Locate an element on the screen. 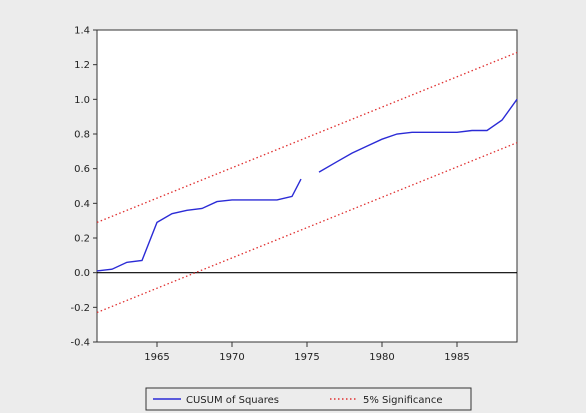 This screenshot has width=586, height=413. x-tick-label: 1985 is located at coordinates (456, 357).